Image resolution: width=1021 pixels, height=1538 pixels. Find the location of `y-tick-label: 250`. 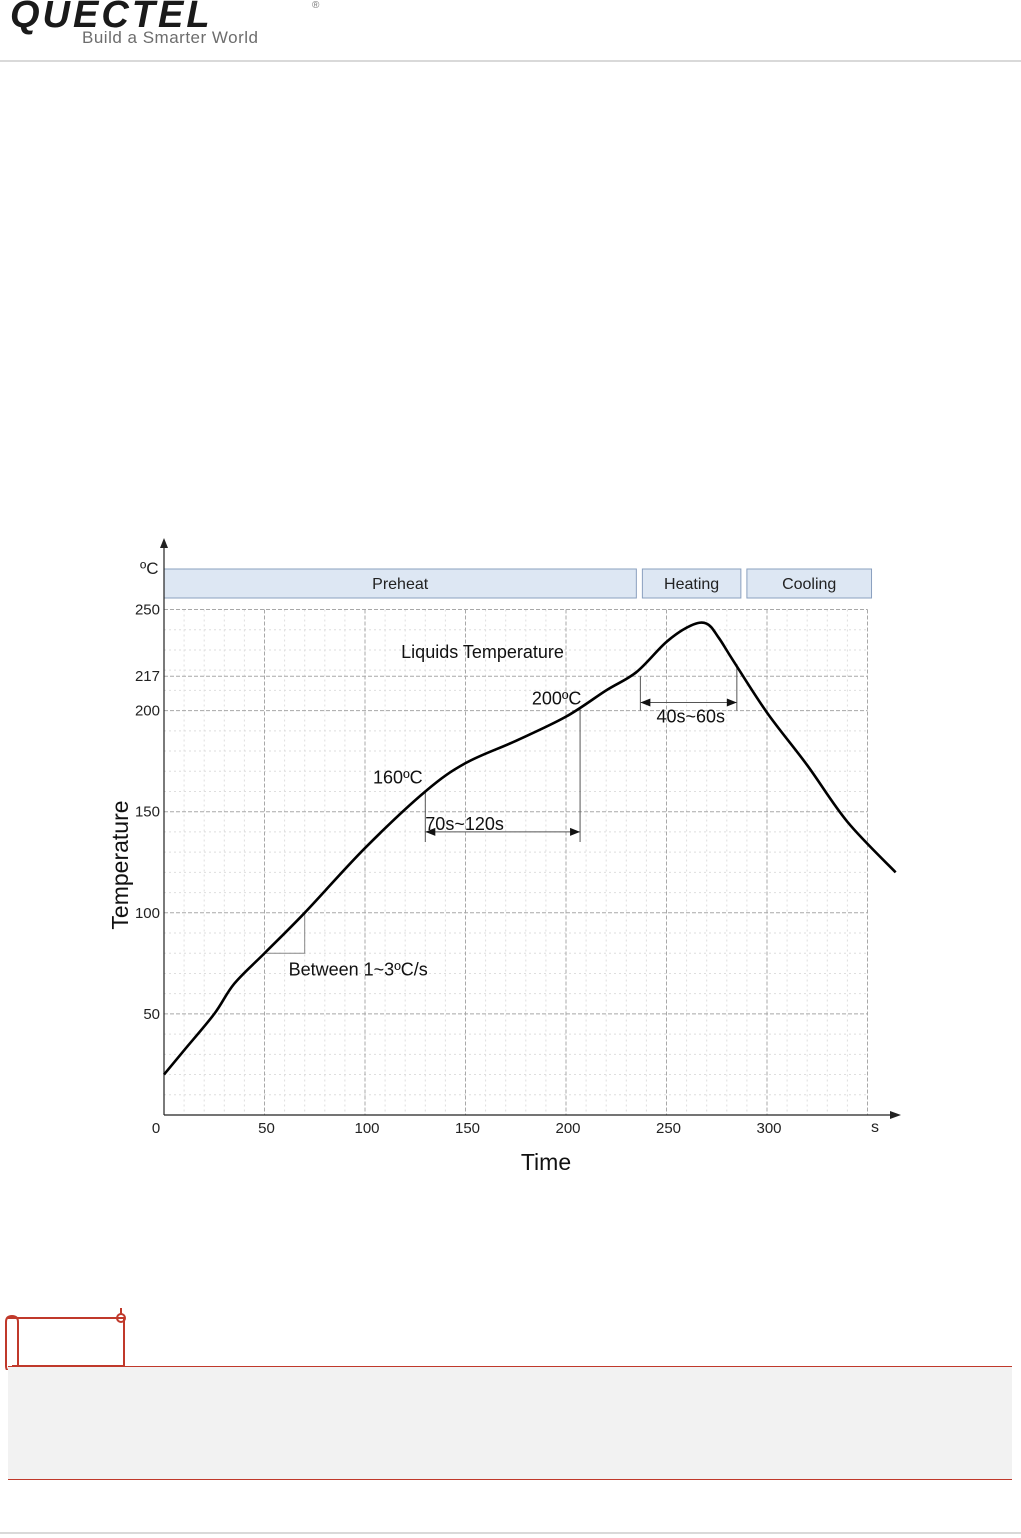

y-tick-label: 250 is located at coordinates (147, 610).